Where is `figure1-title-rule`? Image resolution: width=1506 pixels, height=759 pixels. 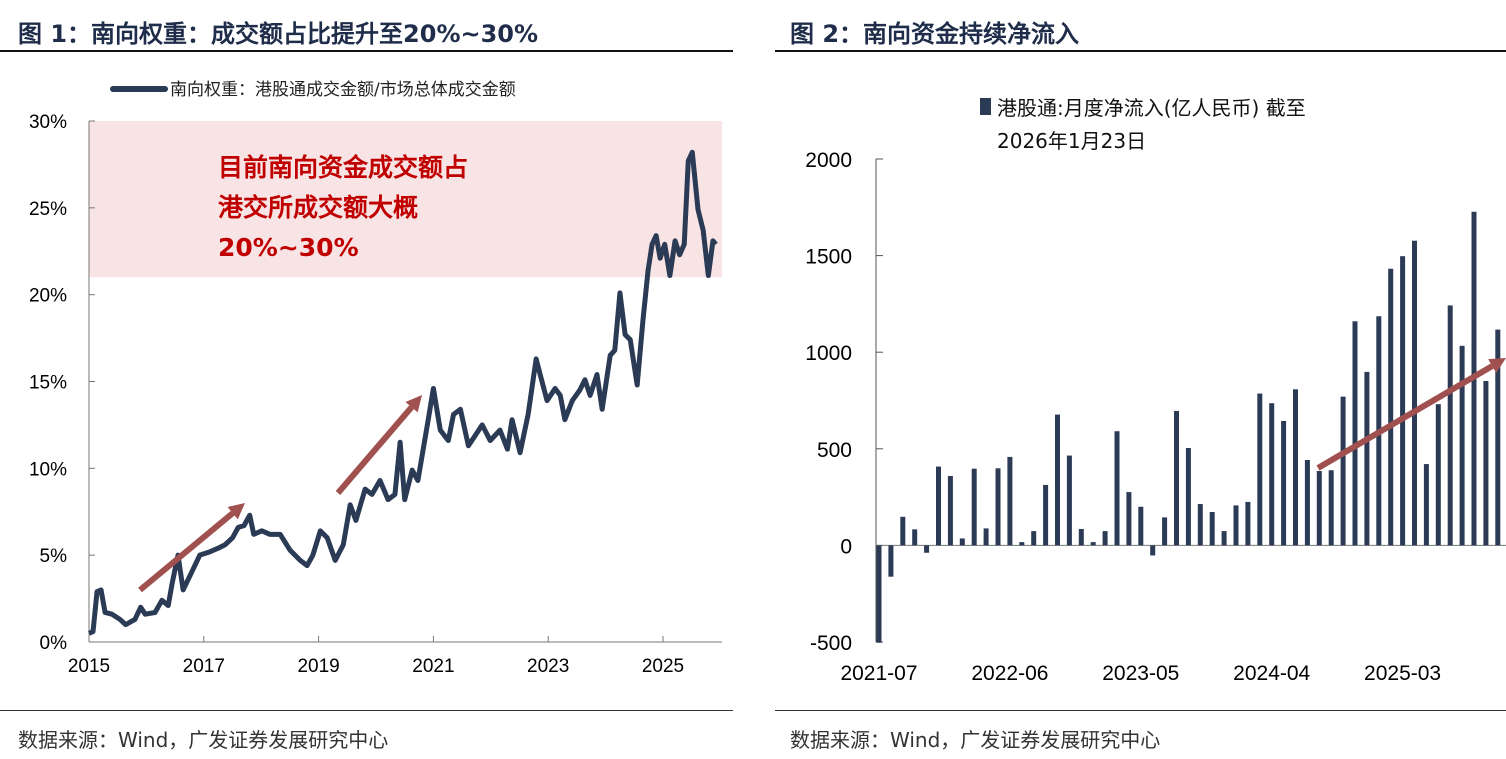 figure1-title-rule is located at coordinates (366, 51).